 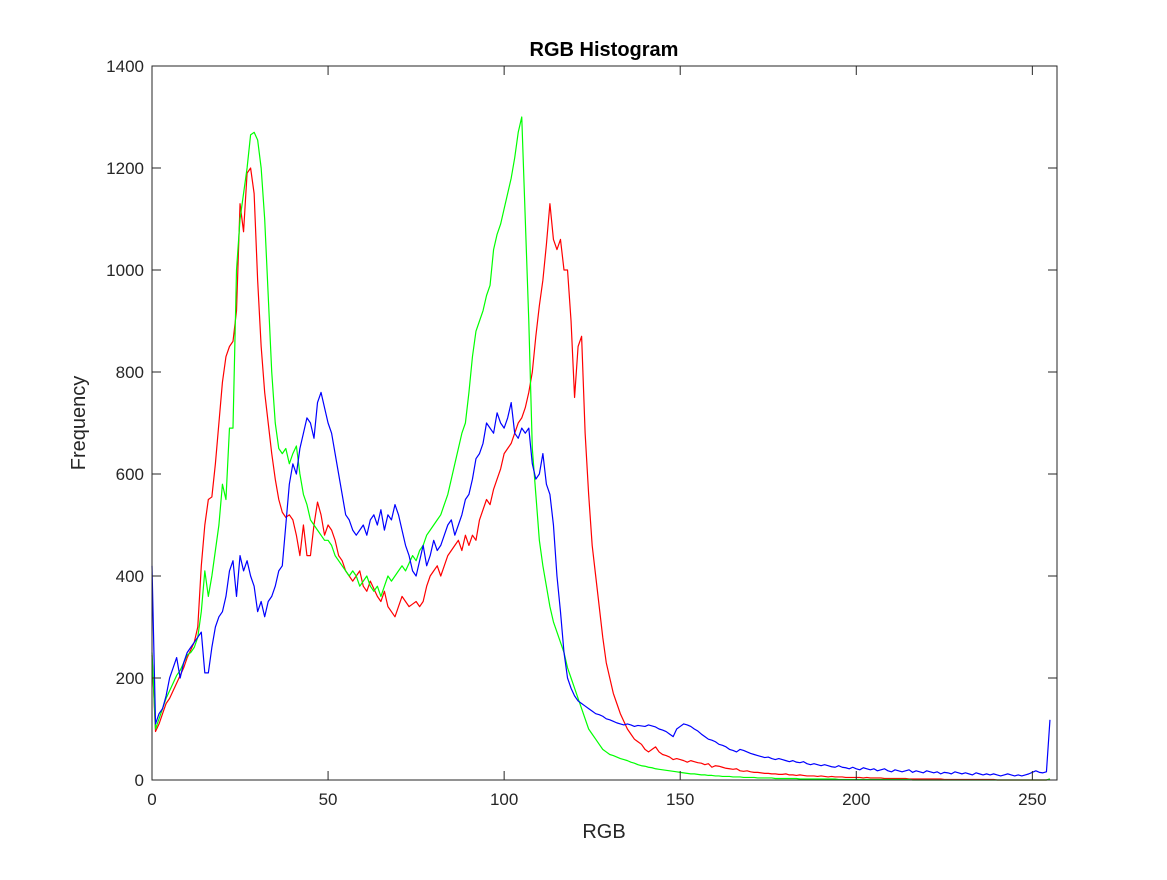 I want to click on y-tick-label: 0, so click(x=139, y=780).